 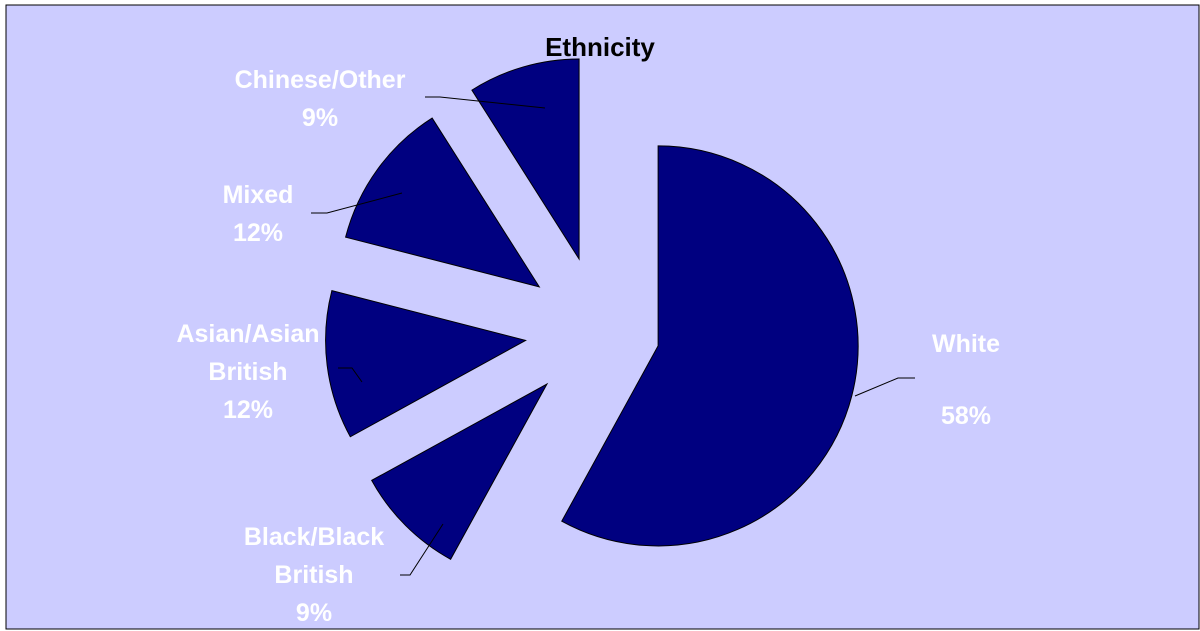 I want to click on slice-label-mixed: Mixed 12%, so click(x=258, y=214).